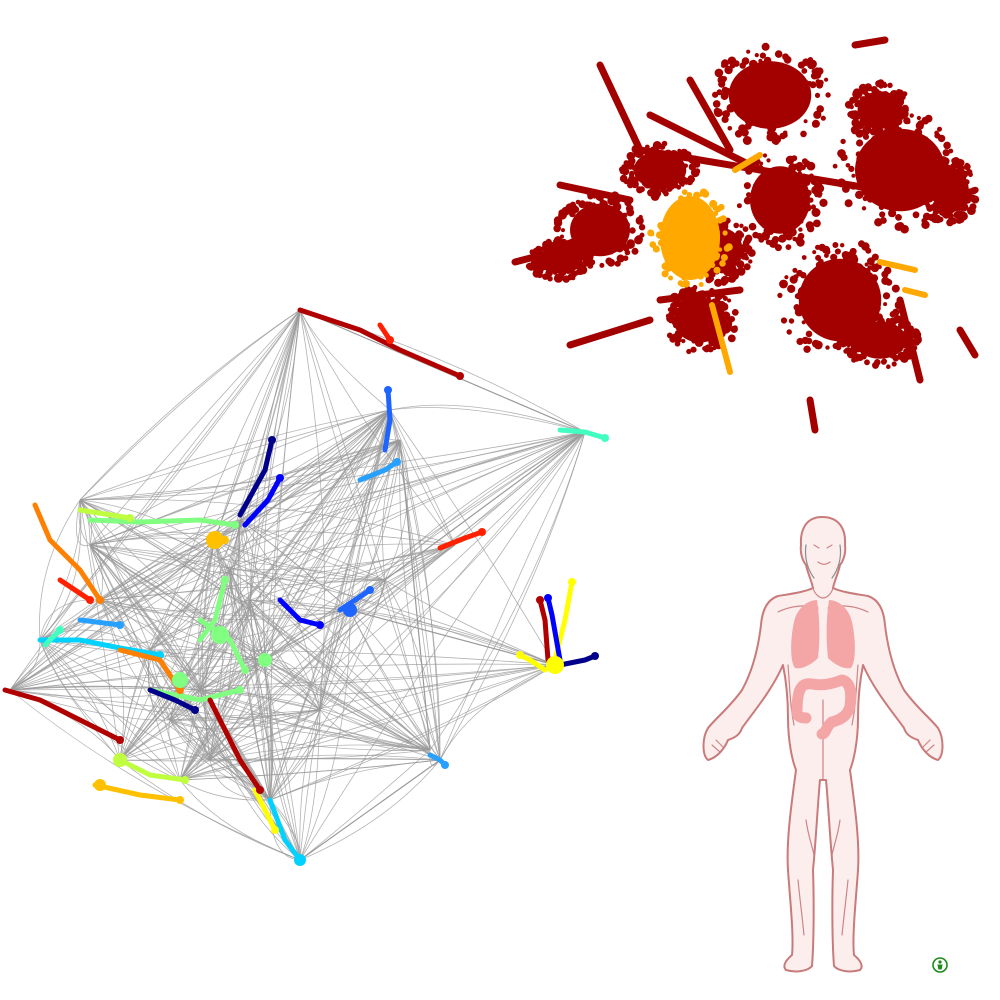 Image resolution: width=1000 pixels, height=1000 pixels. What do you see at coordinates (940, 965) in the screenshot?
I see `info-person-icon` at bounding box center [940, 965].